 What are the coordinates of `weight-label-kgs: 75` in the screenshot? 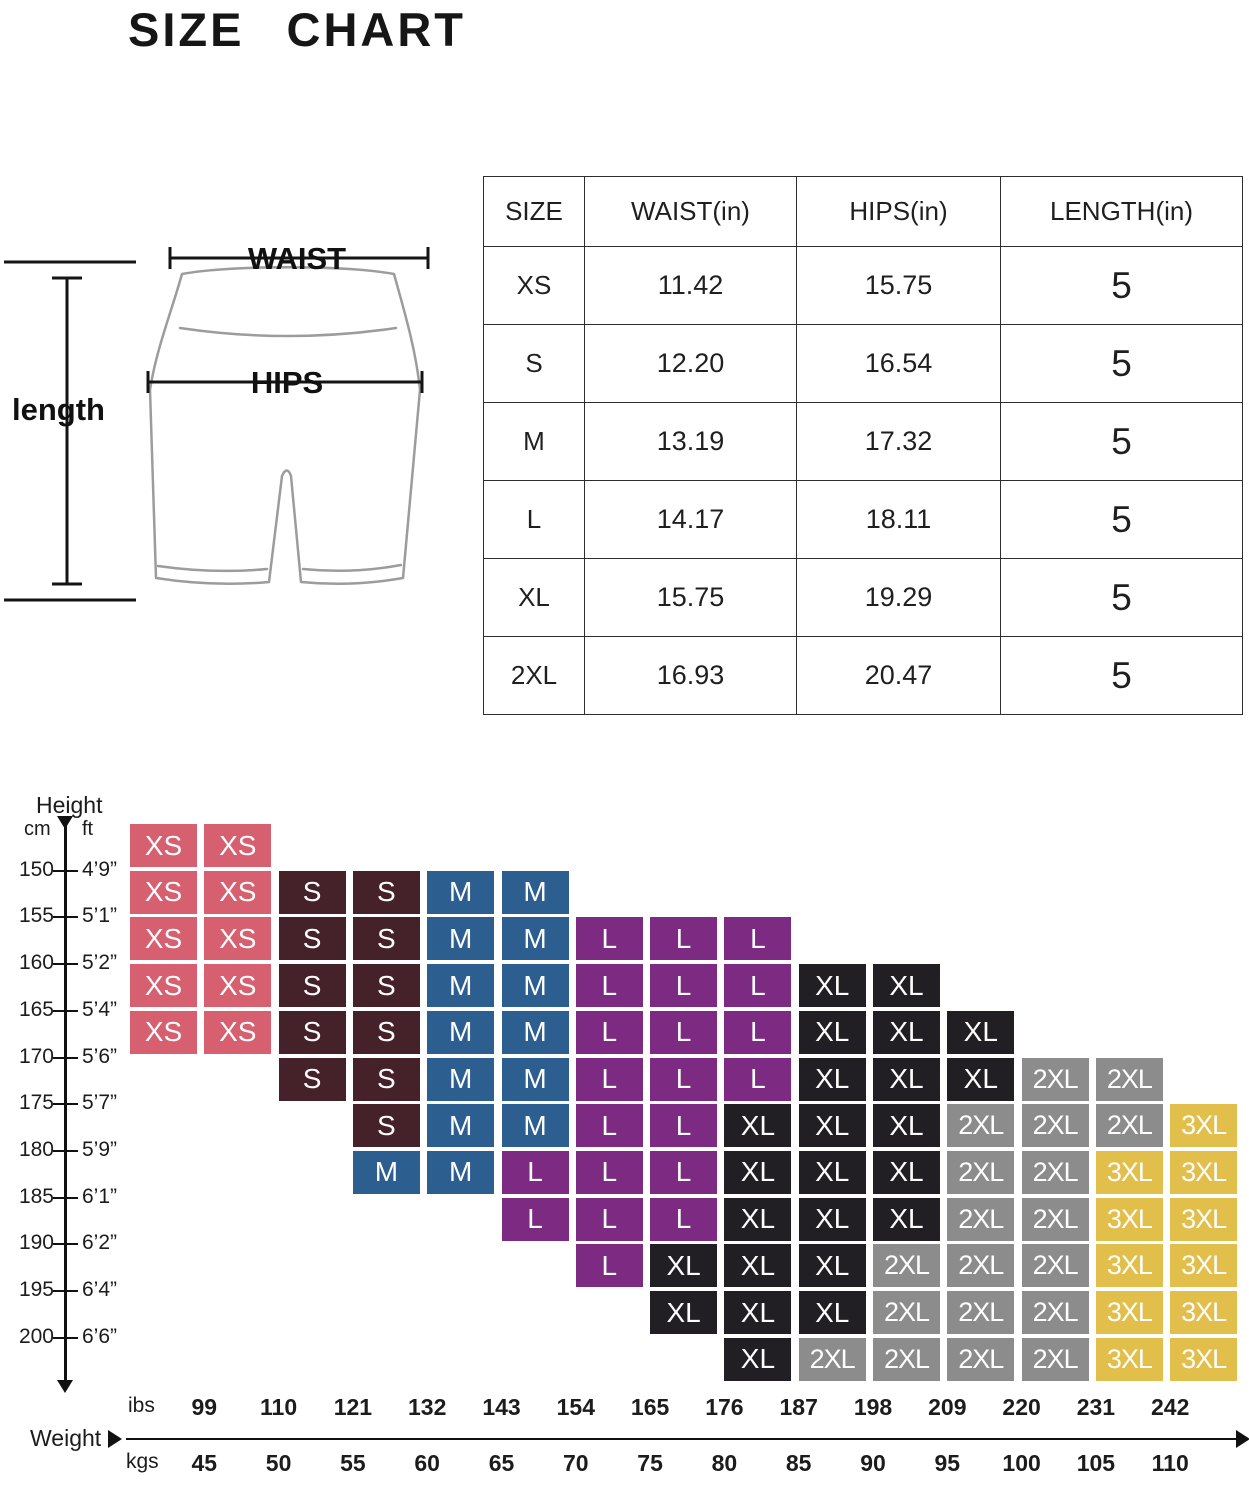 It's located at (650, 1463).